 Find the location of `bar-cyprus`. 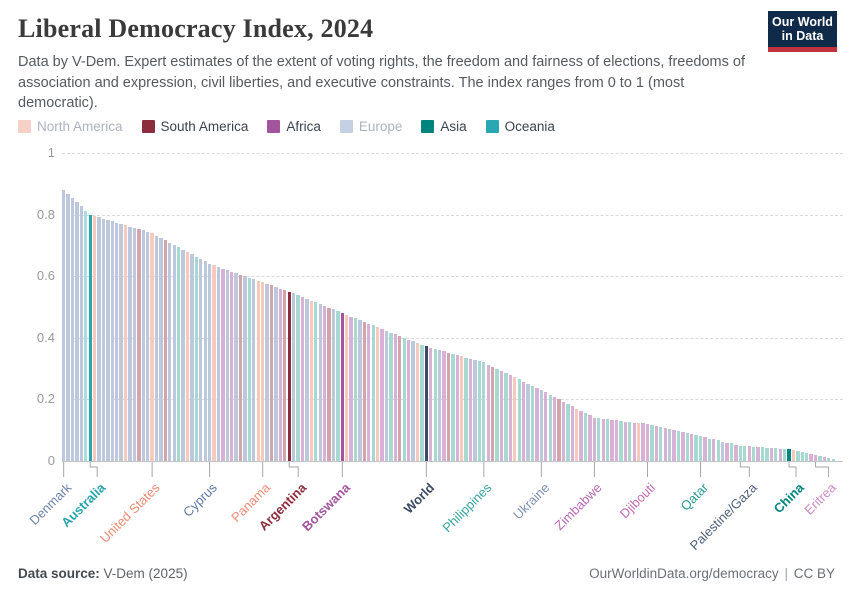

bar-cyprus is located at coordinates (209, 362).